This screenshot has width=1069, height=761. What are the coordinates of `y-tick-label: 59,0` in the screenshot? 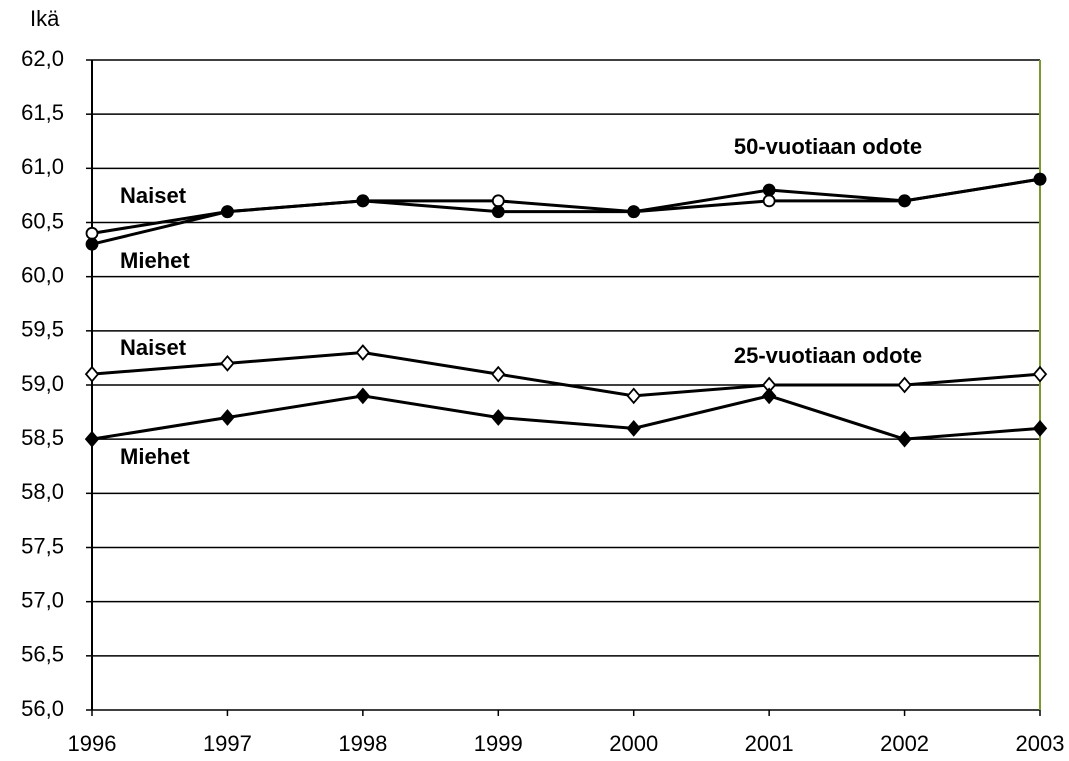 It's located at (42, 383).